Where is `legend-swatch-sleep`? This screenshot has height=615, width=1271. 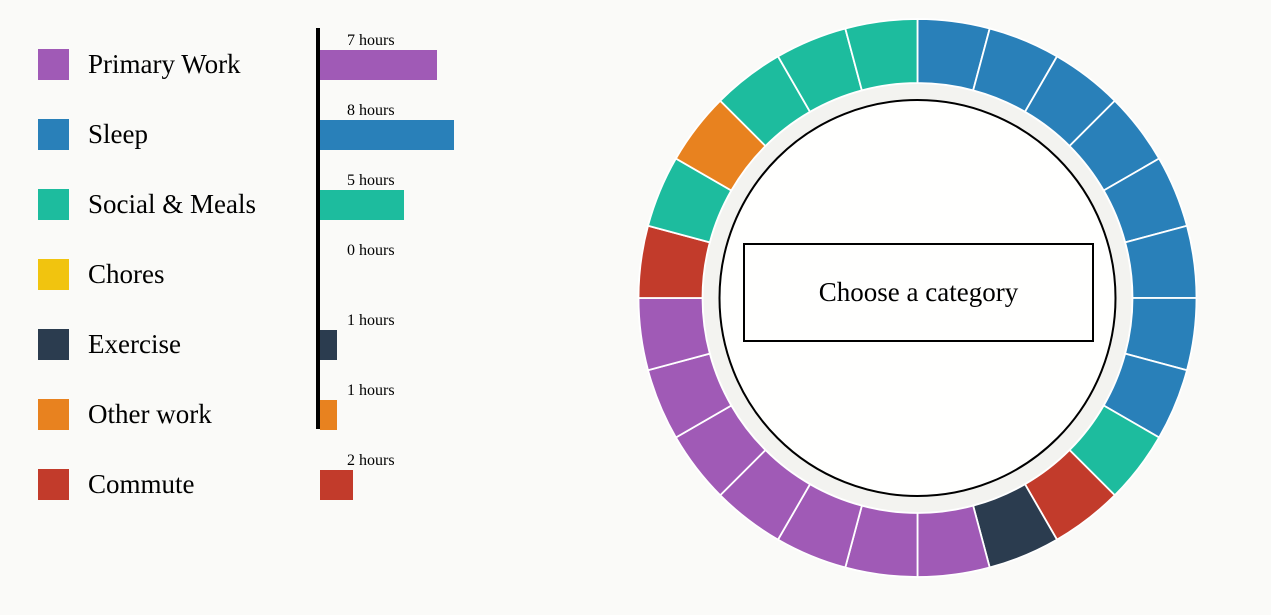
legend-swatch-sleep is located at coordinates (53, 134).